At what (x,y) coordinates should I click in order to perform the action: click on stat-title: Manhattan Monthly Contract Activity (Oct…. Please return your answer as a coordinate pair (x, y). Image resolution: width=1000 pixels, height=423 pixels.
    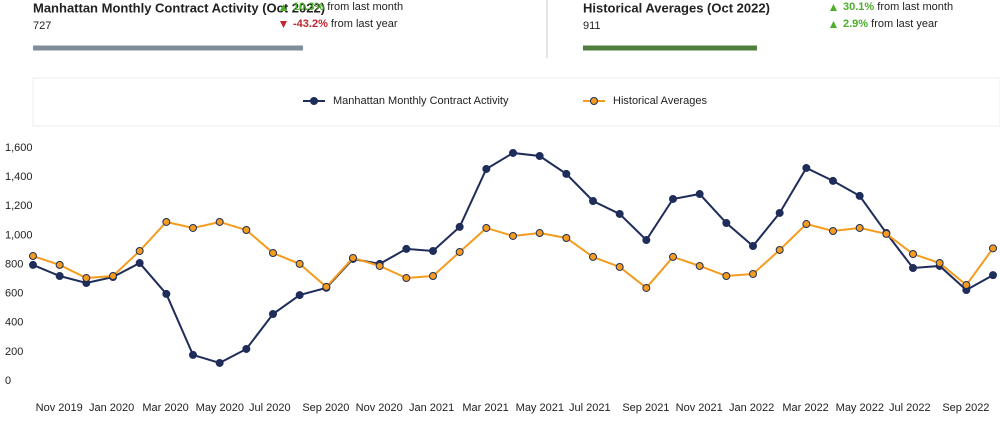
    Looking at the image, I should click on (179, 7).